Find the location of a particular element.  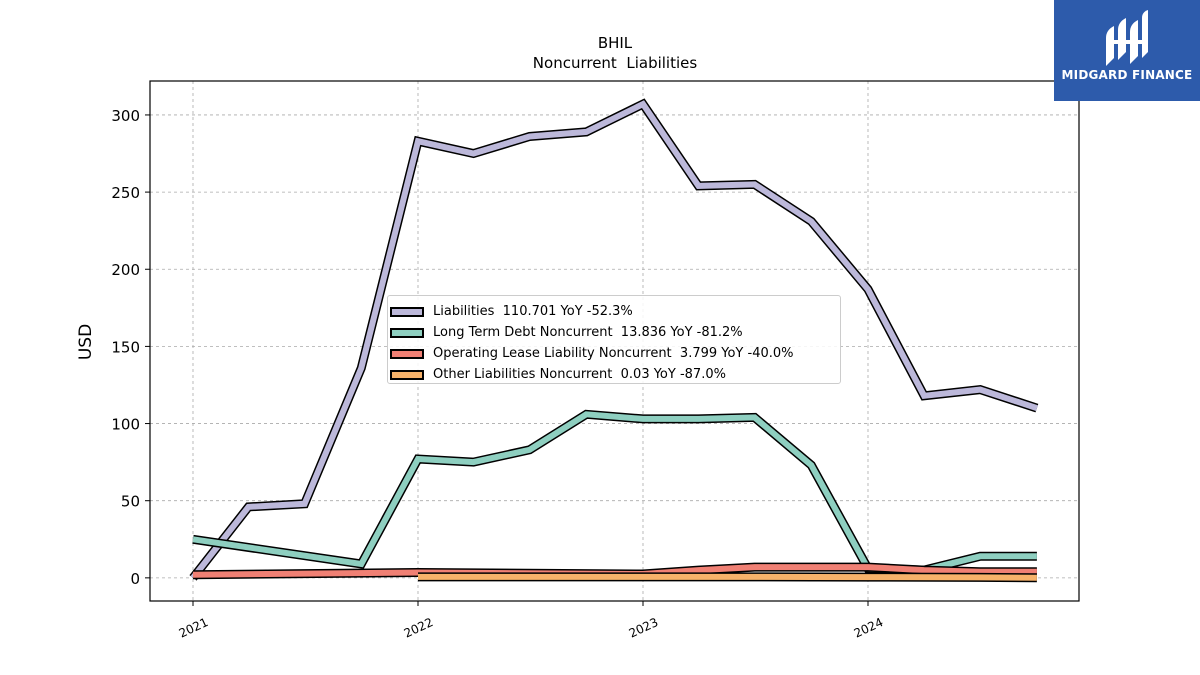

midgard-finance-logo-icon is located at coordinates (1127, 38).